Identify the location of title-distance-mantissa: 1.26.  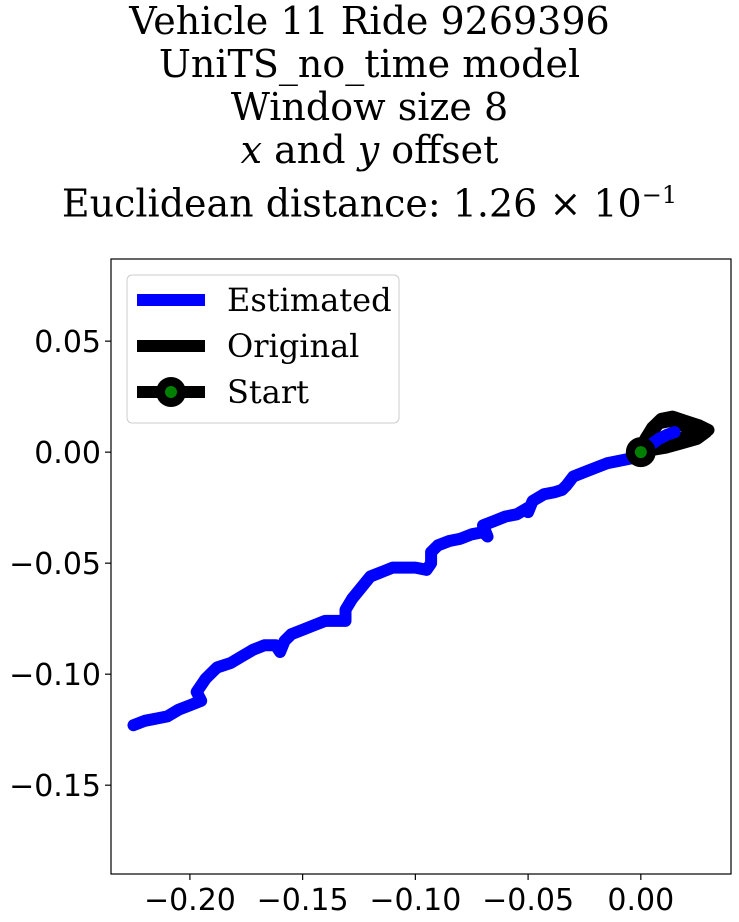
(495, 203).